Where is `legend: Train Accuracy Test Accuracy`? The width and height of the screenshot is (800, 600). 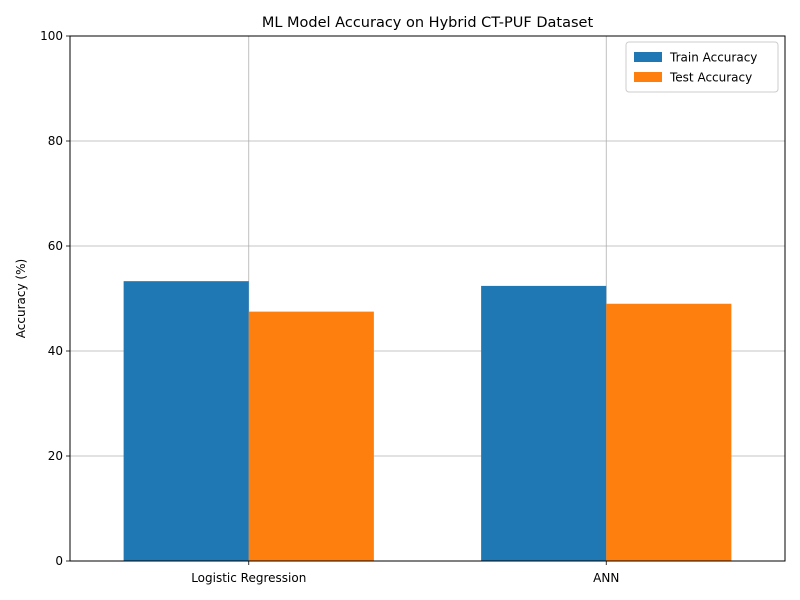
legend: Train Accuracy Test Accuracy is located at coordinates (702, 67).